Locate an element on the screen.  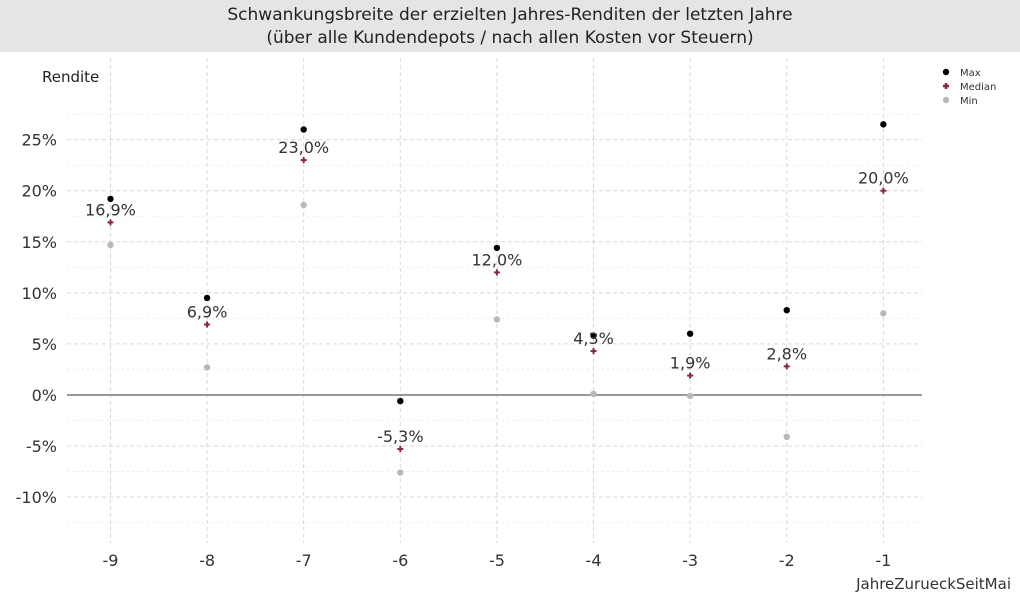
median-data-label: 2,8% is located at coordinates (786, 353).